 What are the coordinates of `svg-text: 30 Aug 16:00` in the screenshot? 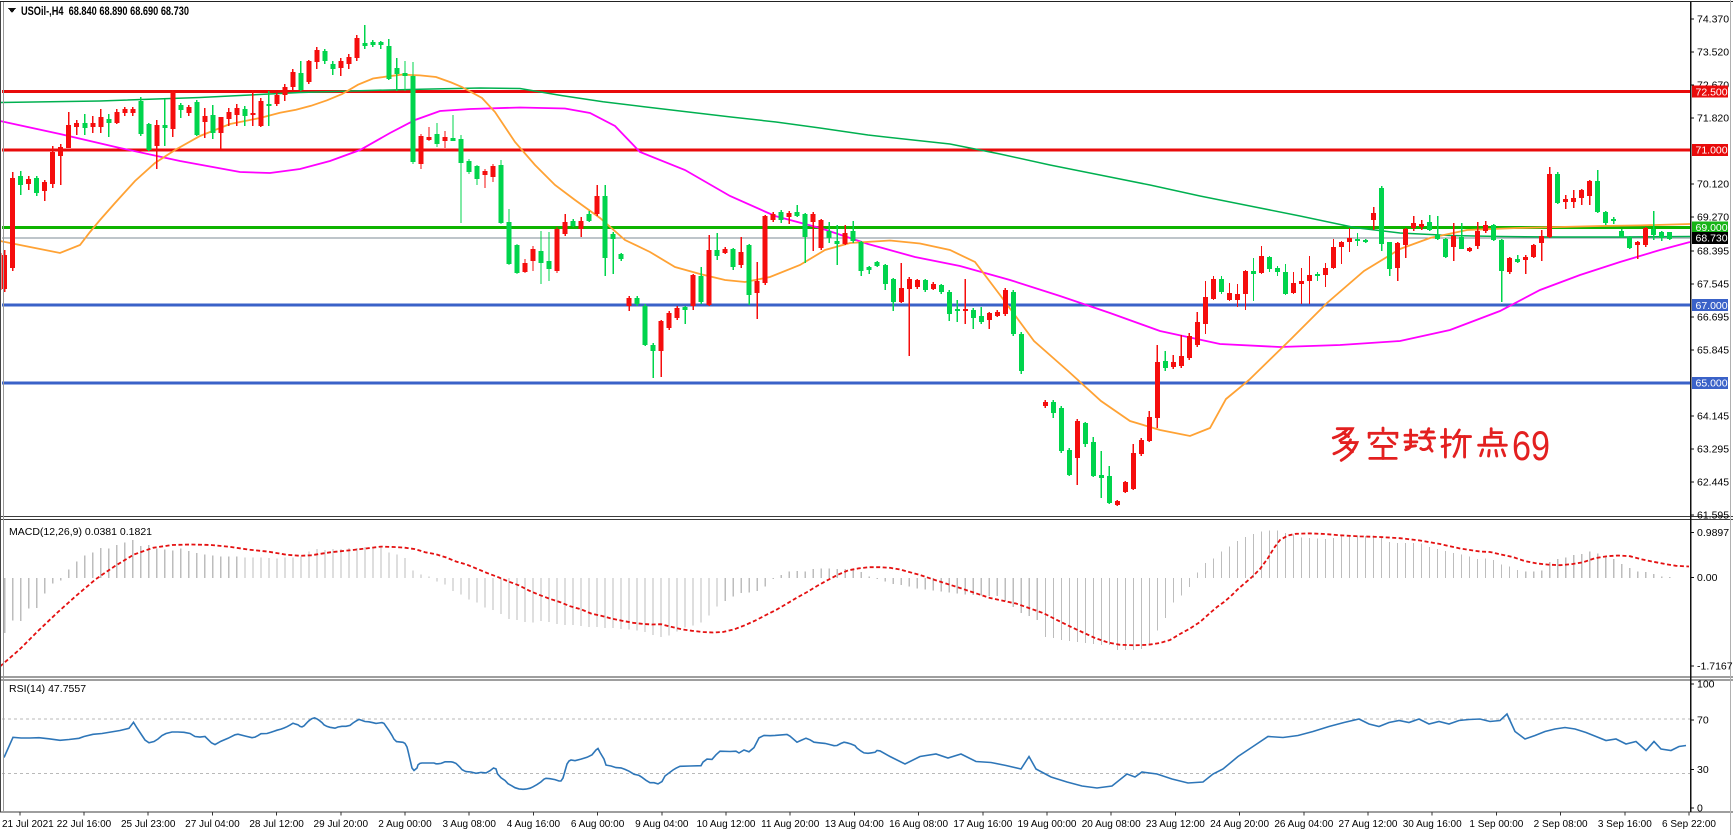 It's located at (1432, 824).